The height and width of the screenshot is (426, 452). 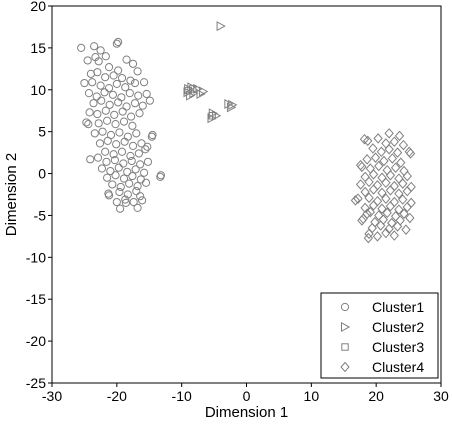 What do you see at coordinates (40, 215) in the screenshot?
I see `y-tick-label: -5` at bounding box center [40, 215].